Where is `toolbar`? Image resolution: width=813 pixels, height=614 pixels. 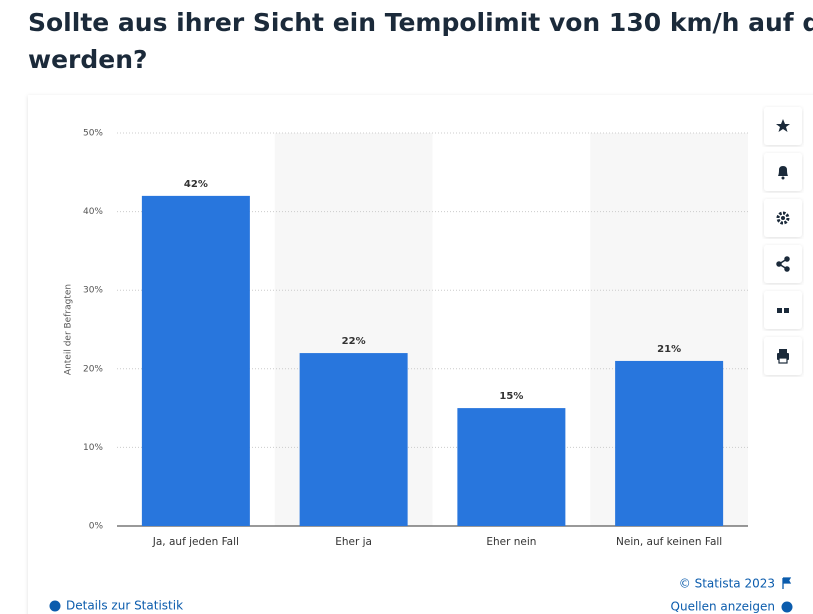
toolbar is located at coordinates (783, 241).